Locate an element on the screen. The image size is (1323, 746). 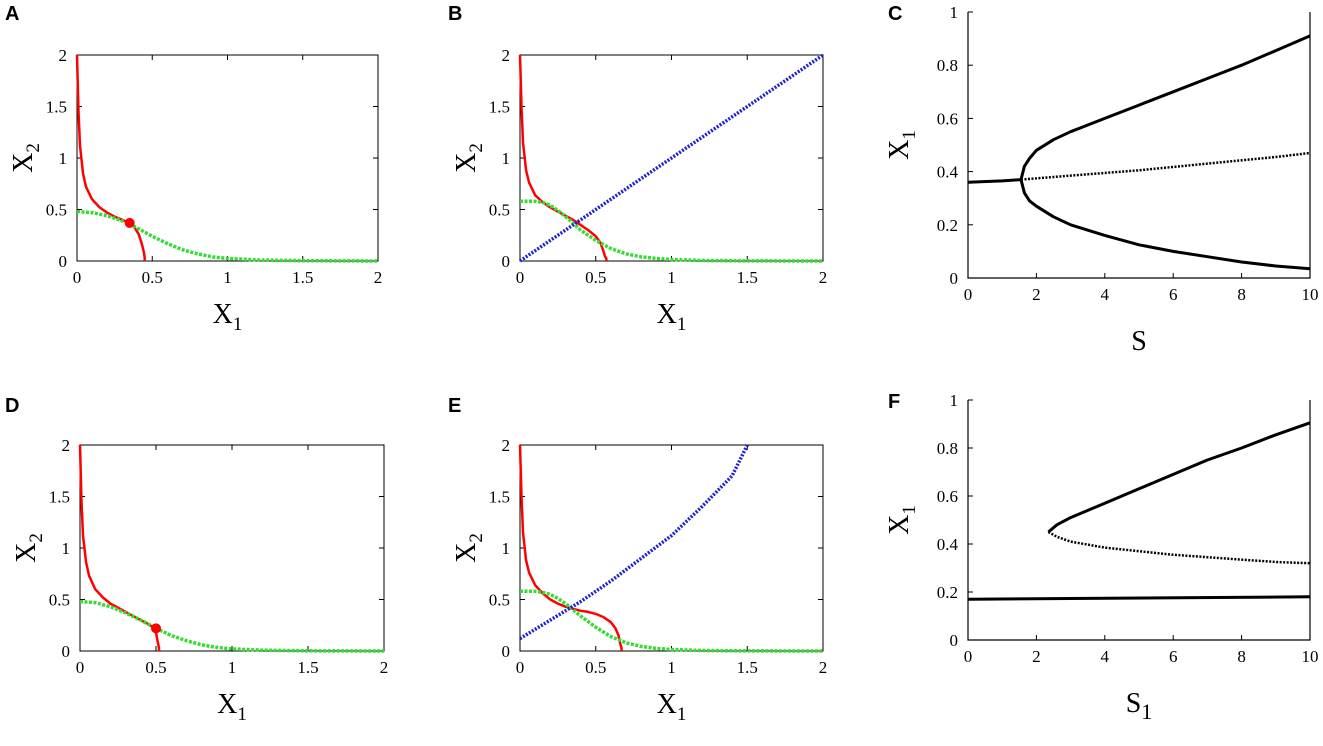
panel-a: A 0 0.5 1 1.5 2 0 0.5 1 1.5 2 X1 X2 is located at coordinates (193, 169).